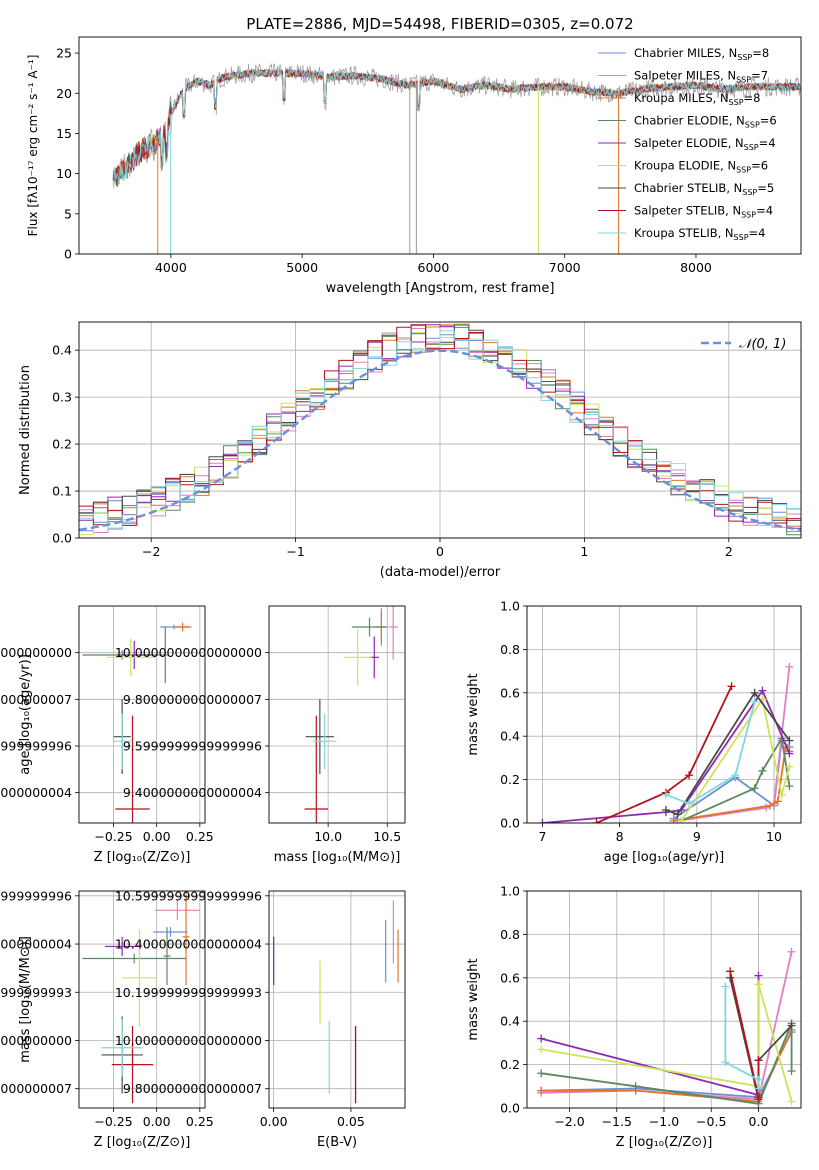 Image resolution: width=819 pixels, height=1170 pixels. Describe the element at coordinates (434, 267) in the screenshot. I see `x-tick-label: 6000` at that location.